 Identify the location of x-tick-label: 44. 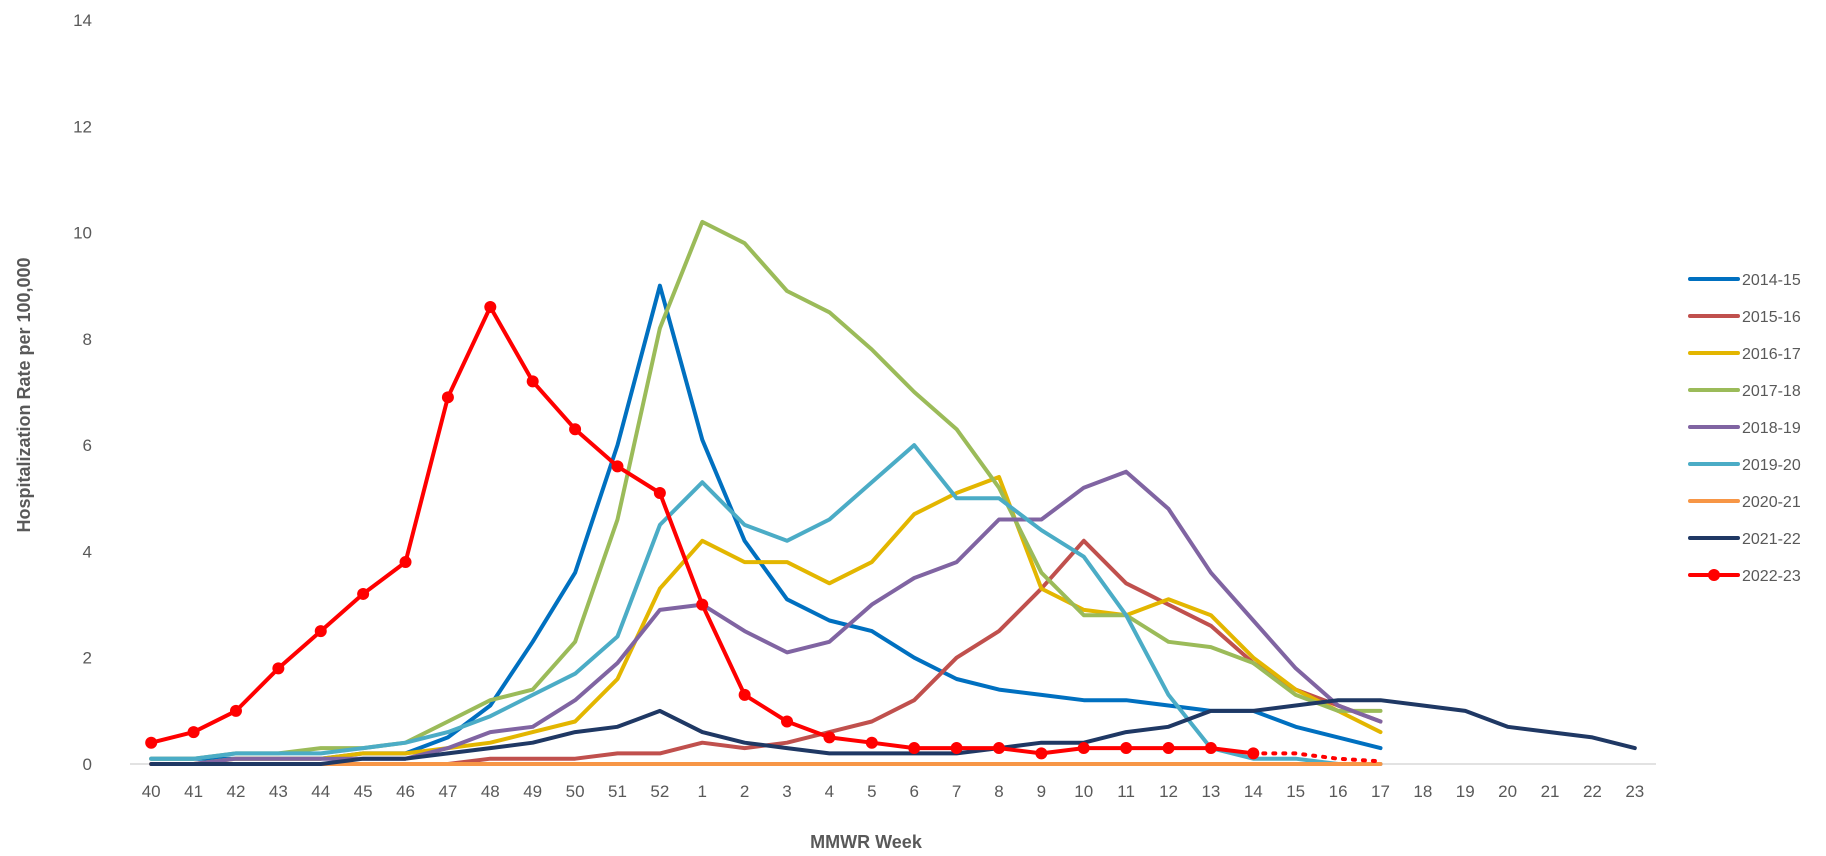
(320, 791).